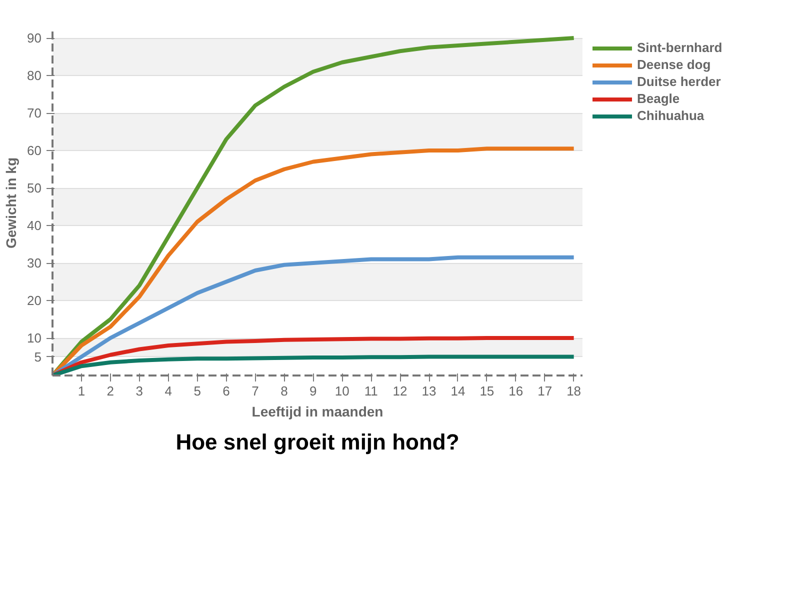  What do you see at coordinates (34, 300) in the screenshot?
I see `y-tick-label: 20` at bounding box center [34, 300].